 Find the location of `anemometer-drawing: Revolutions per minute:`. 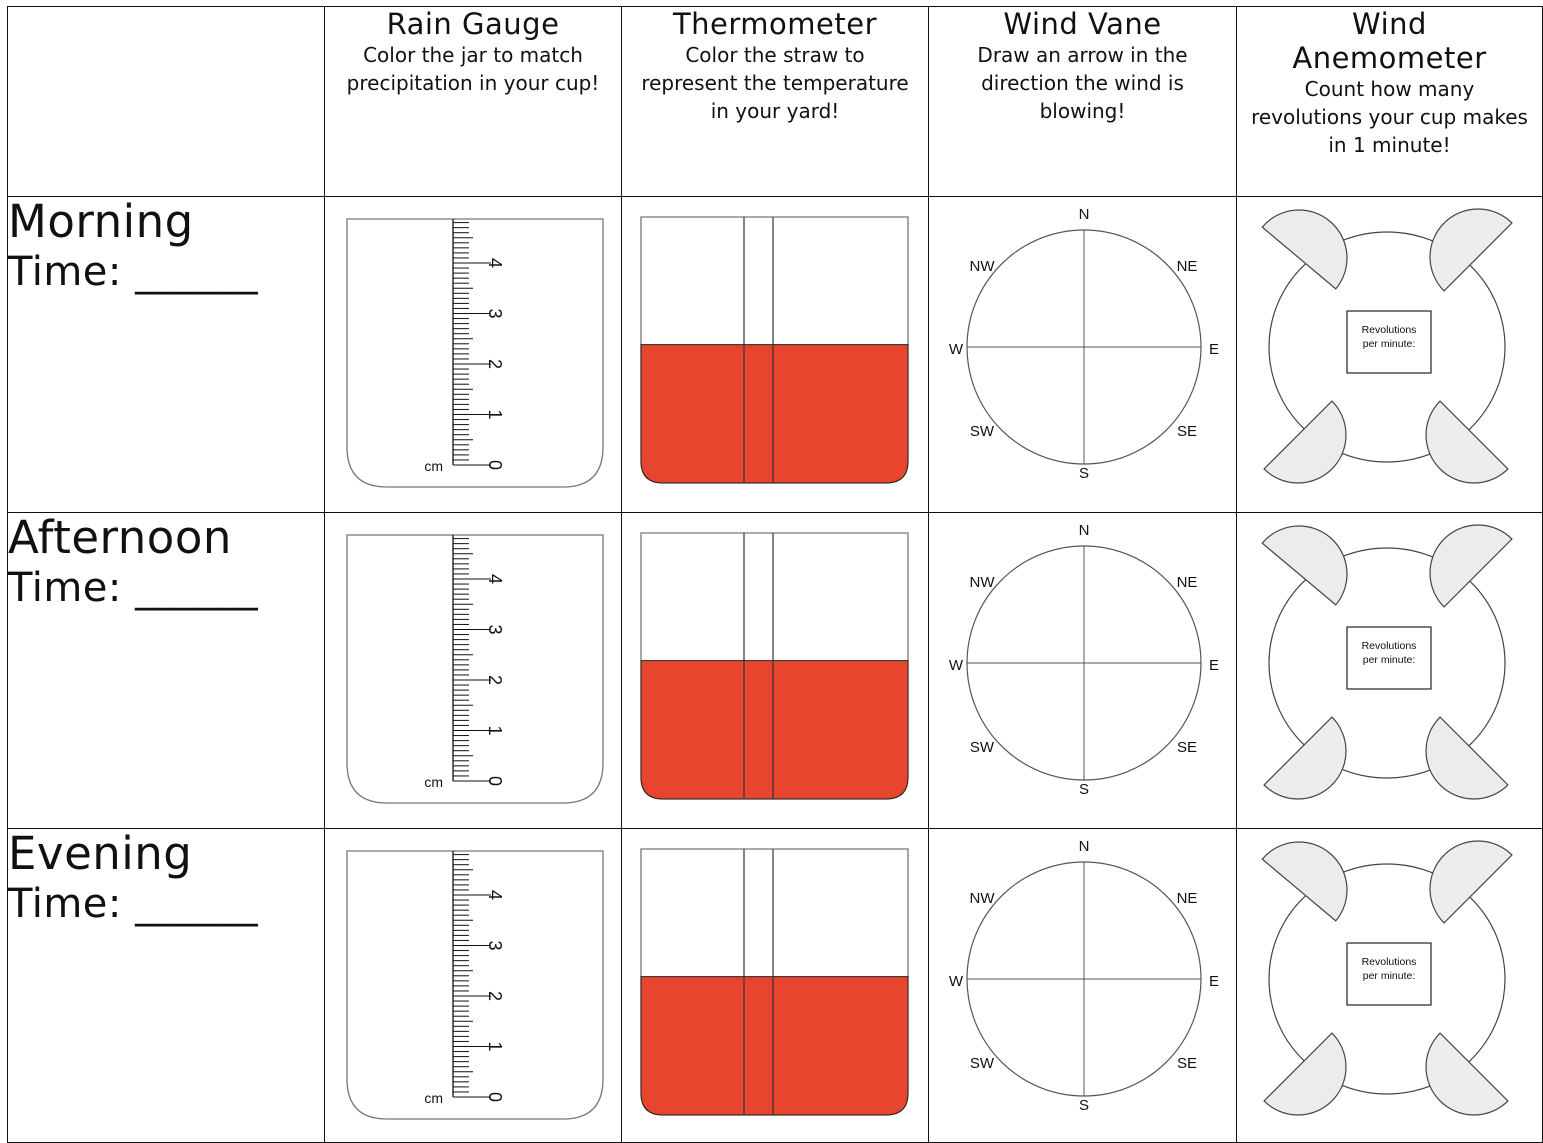

anemometer-drawing: Revolutions per minute: is located at coordinates (1387, 662).